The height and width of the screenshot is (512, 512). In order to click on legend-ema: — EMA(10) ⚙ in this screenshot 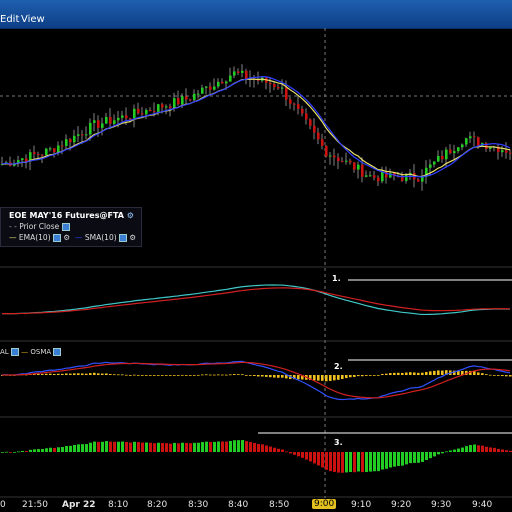, I will do `click(40, 237)`.